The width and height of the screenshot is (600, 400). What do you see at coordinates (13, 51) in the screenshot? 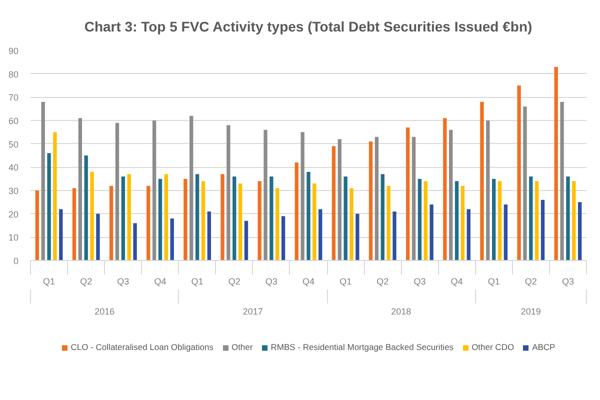
I see `y-tick-label: 90` at bounding box center [13, 51].